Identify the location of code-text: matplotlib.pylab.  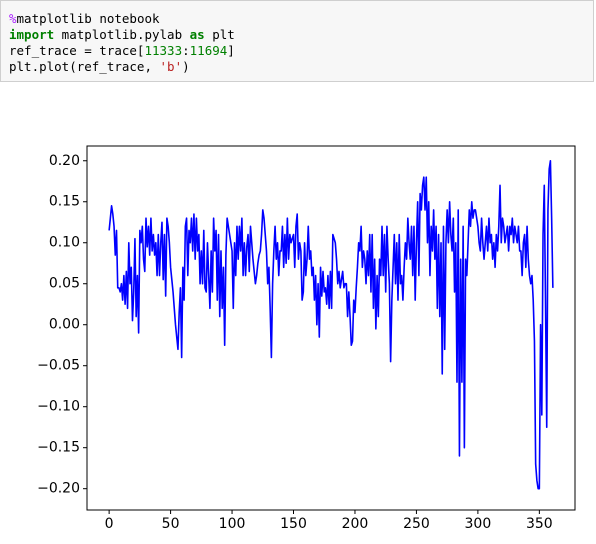
(122, 34).